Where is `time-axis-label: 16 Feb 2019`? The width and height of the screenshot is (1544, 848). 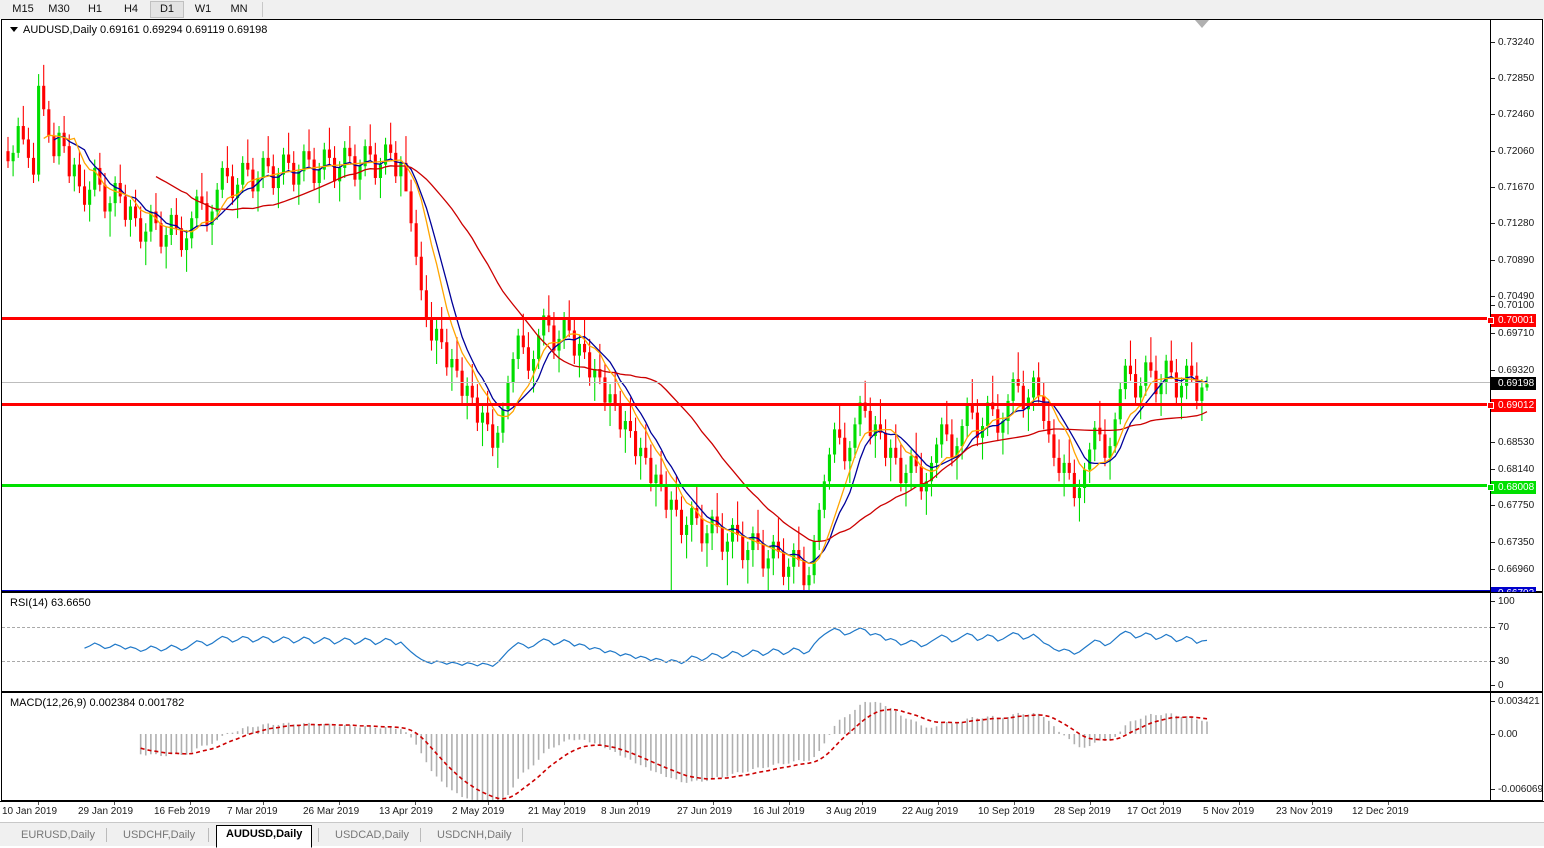
time-axis-label: 16 Feb 2019 is located at coordinates (182, 811).